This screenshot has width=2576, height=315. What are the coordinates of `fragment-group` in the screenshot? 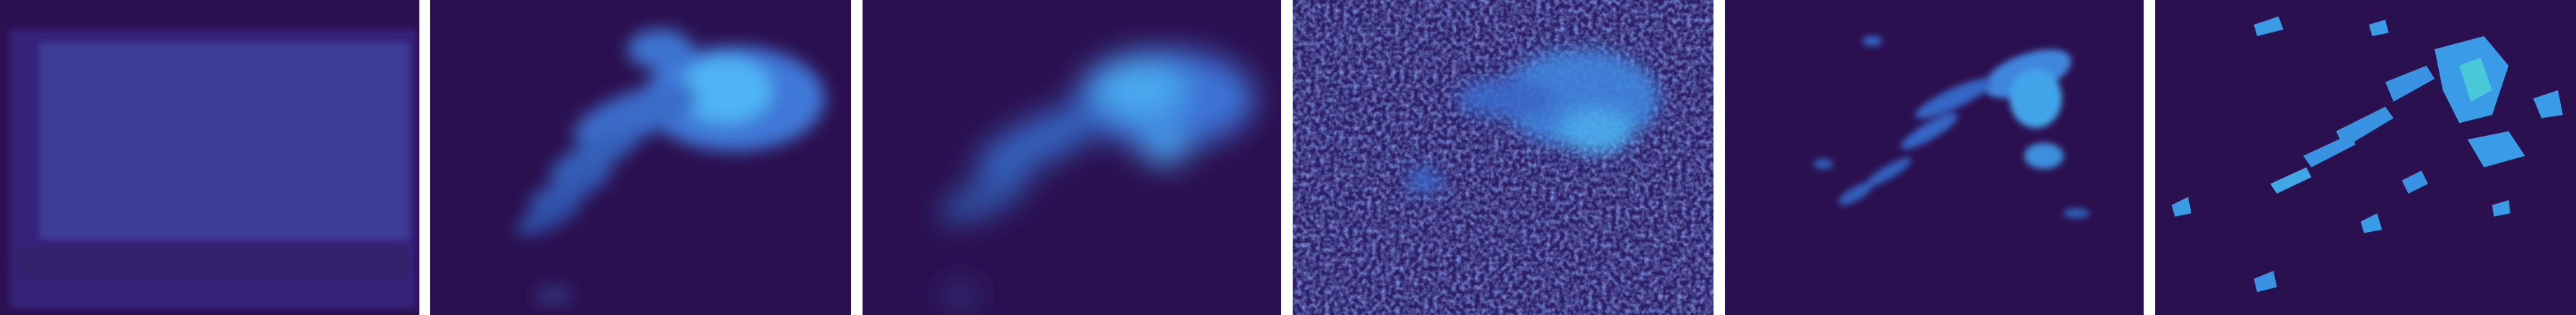 It's located at (2367, 154).